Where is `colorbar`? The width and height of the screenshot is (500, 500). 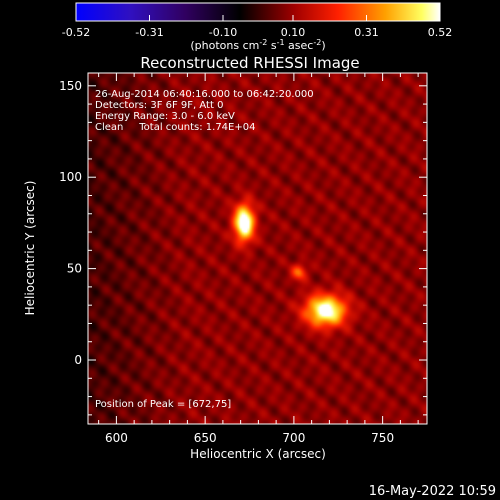
colorbar is located at coordinates (258, 12).